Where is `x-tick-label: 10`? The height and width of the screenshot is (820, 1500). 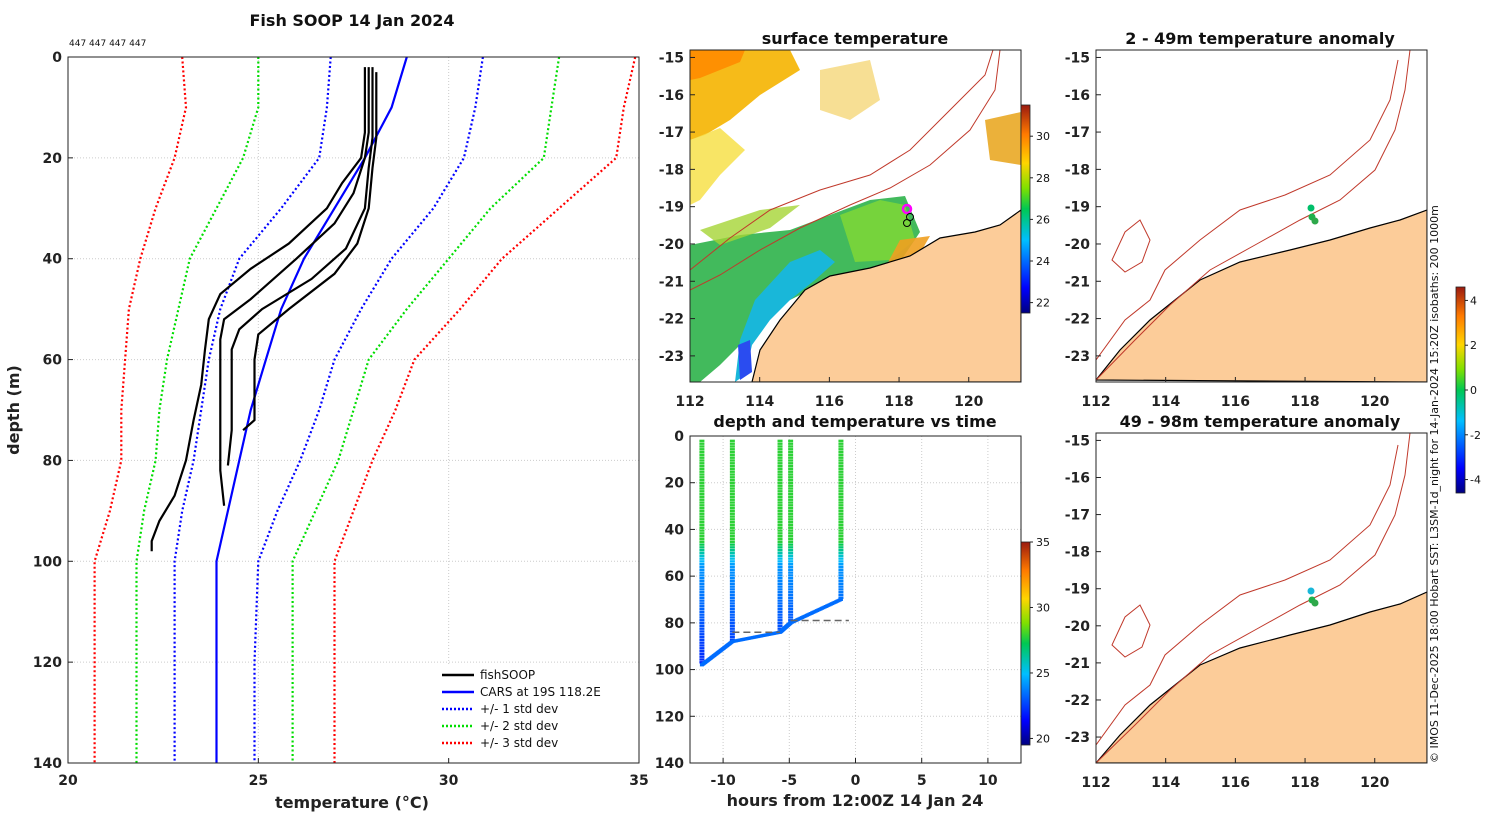 x-tick-label: 10 is located at coordinates (988, 781).